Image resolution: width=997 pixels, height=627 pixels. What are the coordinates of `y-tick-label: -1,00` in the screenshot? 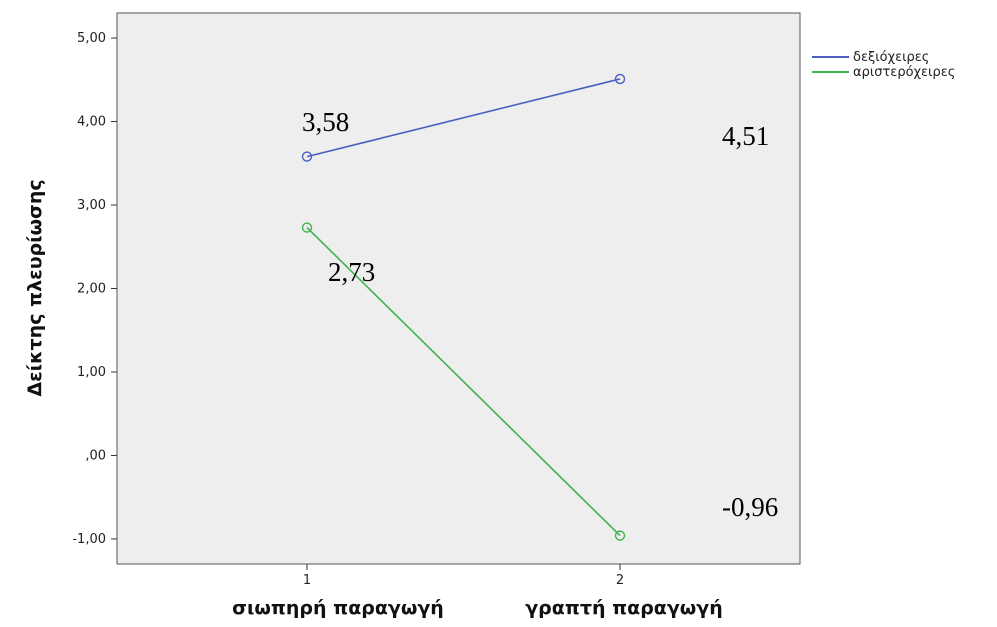 It's located at (89, 539).